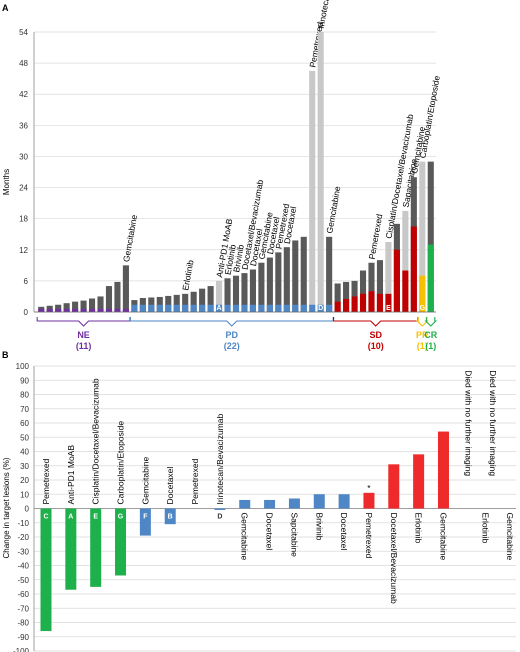  Describe the element at coordinates (24, 409) in the screenshot. I see `y-tick-label: 70` at that location.